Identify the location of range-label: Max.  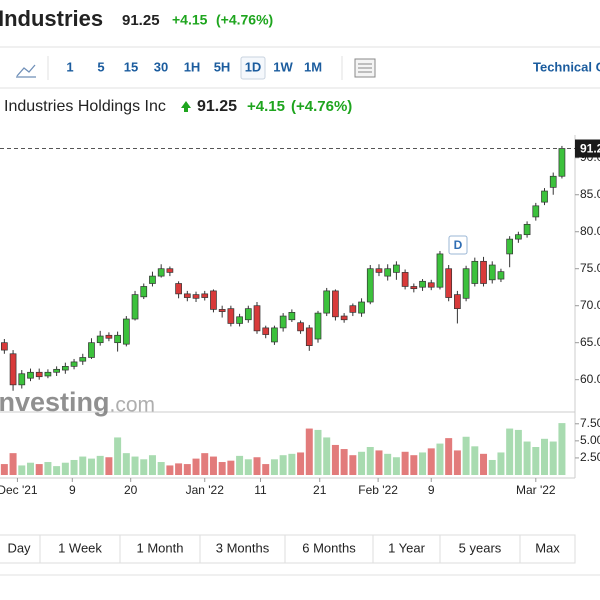
(547, 547).